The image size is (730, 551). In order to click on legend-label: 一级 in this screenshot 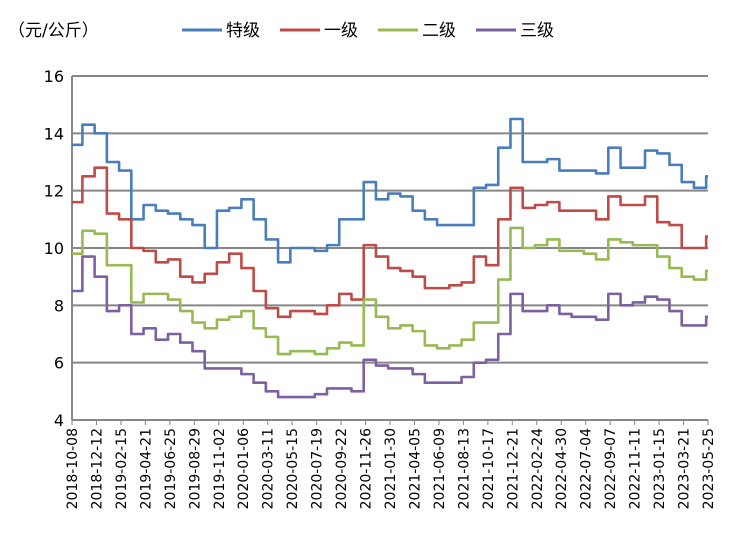, I will do `click(341, 31)`.